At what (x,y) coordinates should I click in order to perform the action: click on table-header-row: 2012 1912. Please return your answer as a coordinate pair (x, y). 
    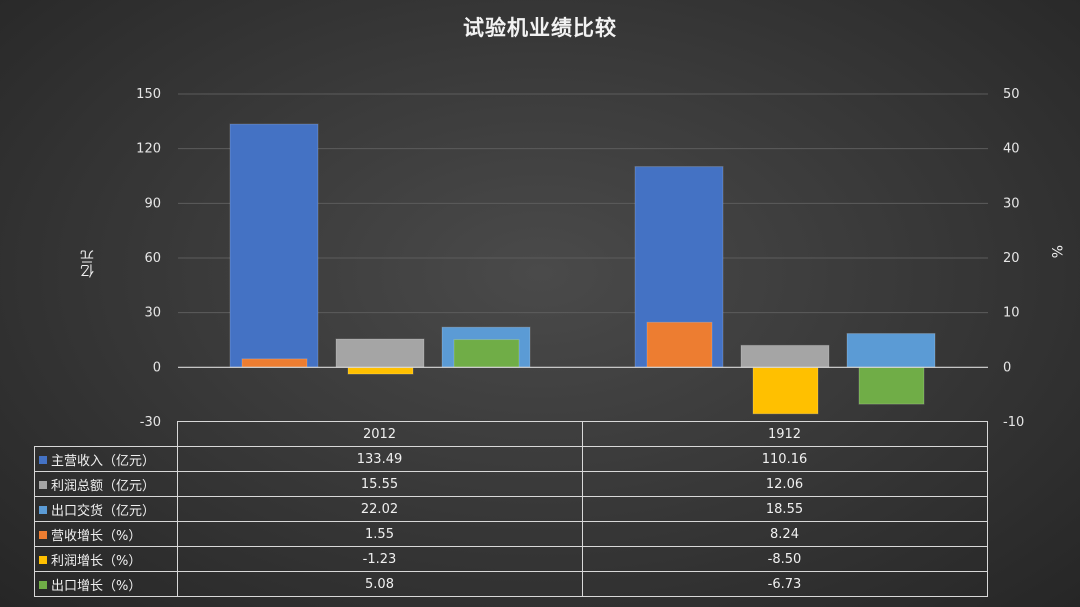
    Looking at the image, I should click on (511, 434).